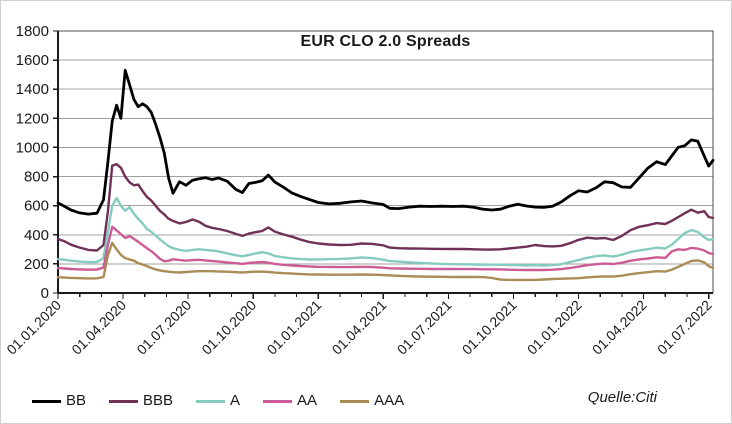  I want to click on y-tick-label: 1800, so click(32, 31).